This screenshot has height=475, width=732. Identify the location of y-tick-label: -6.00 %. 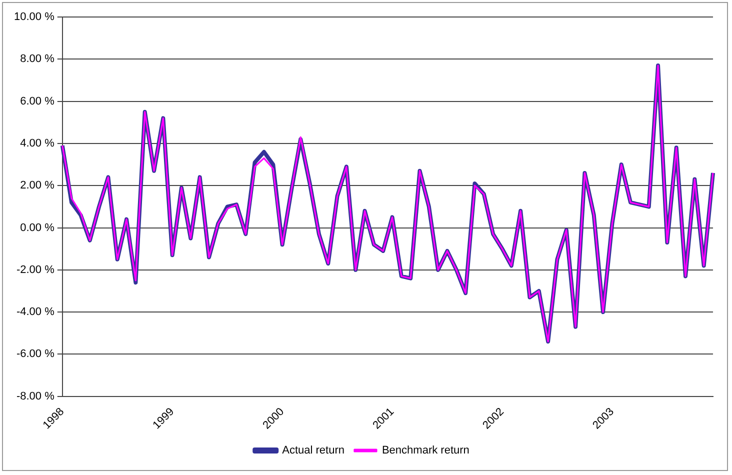
(35, 354).